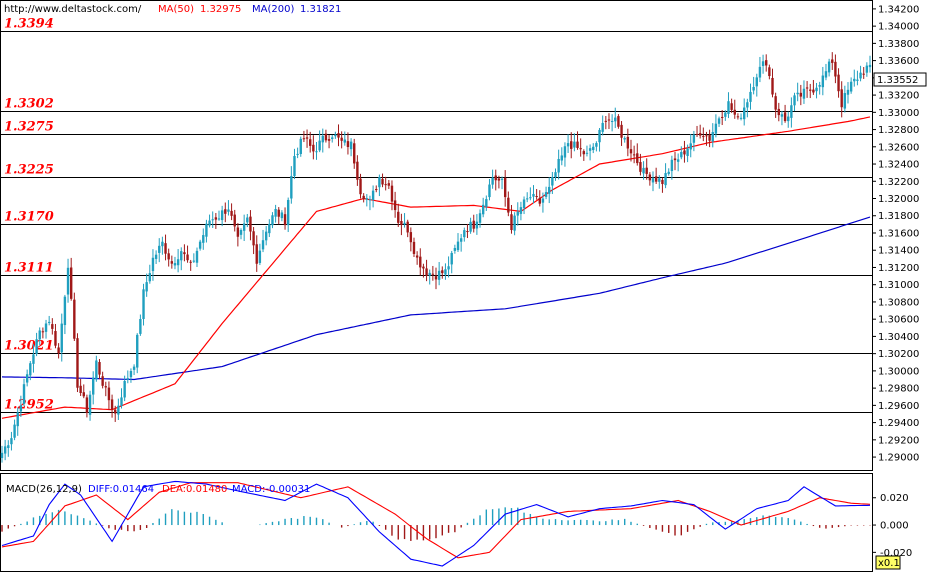 The image size is (930, 578). What do you see at coordinates (894, 498) in the screenshot?
I see `macd-axis-tick-label: 0.020` at bounding box center [894, 498].